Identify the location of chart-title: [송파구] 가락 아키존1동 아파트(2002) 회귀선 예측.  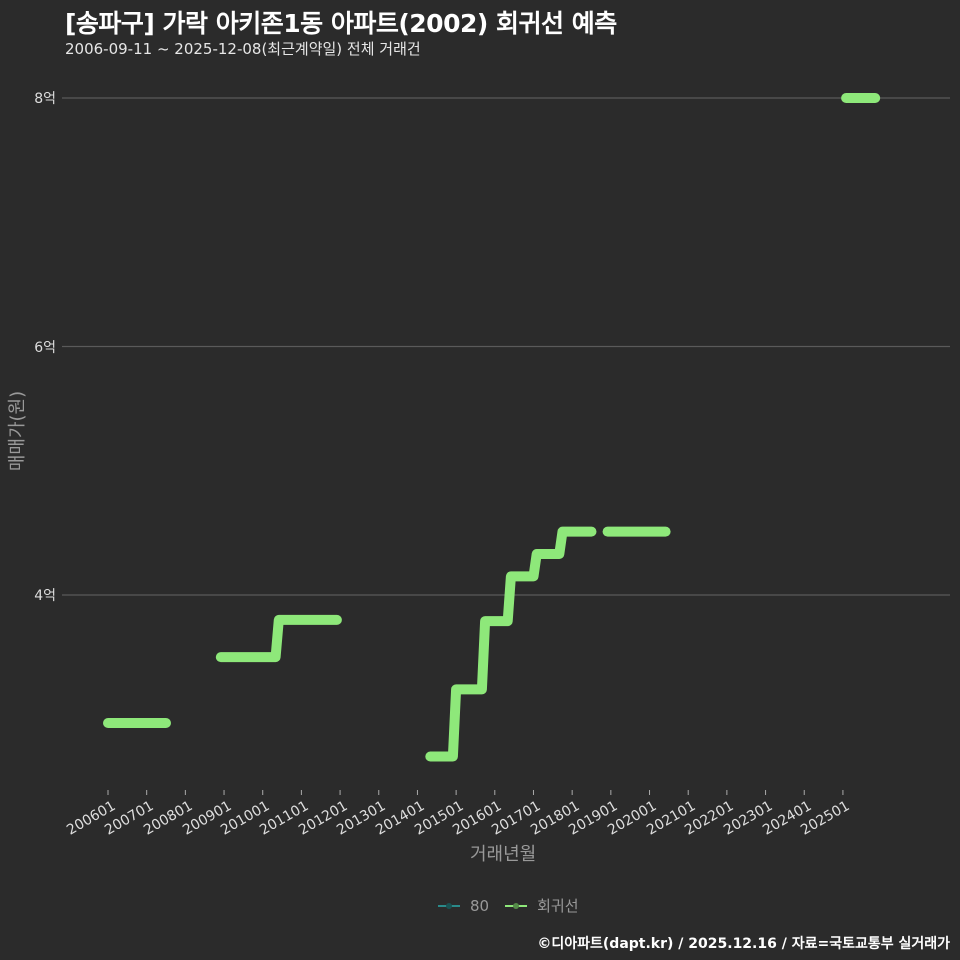
(341, 23).